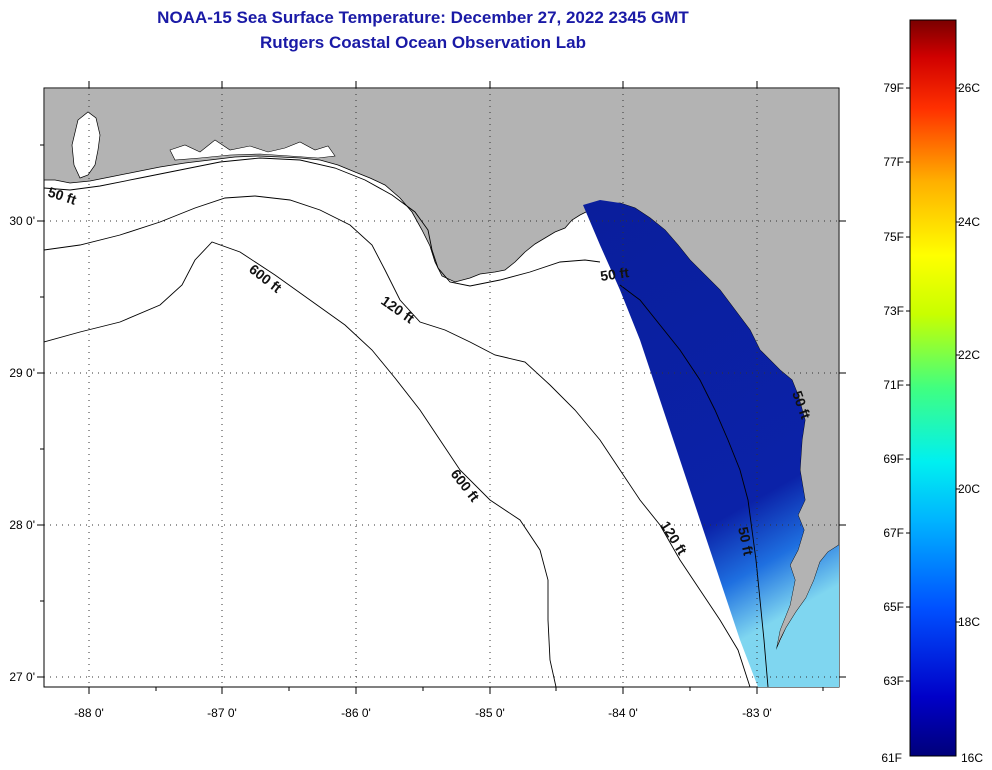 The width and height of the screenshot is (992, 770). What do you see at coordinates (893, 311) in the screenshot?
I see `colorbar-f-label: 73F` at bounding box center [893, 311].